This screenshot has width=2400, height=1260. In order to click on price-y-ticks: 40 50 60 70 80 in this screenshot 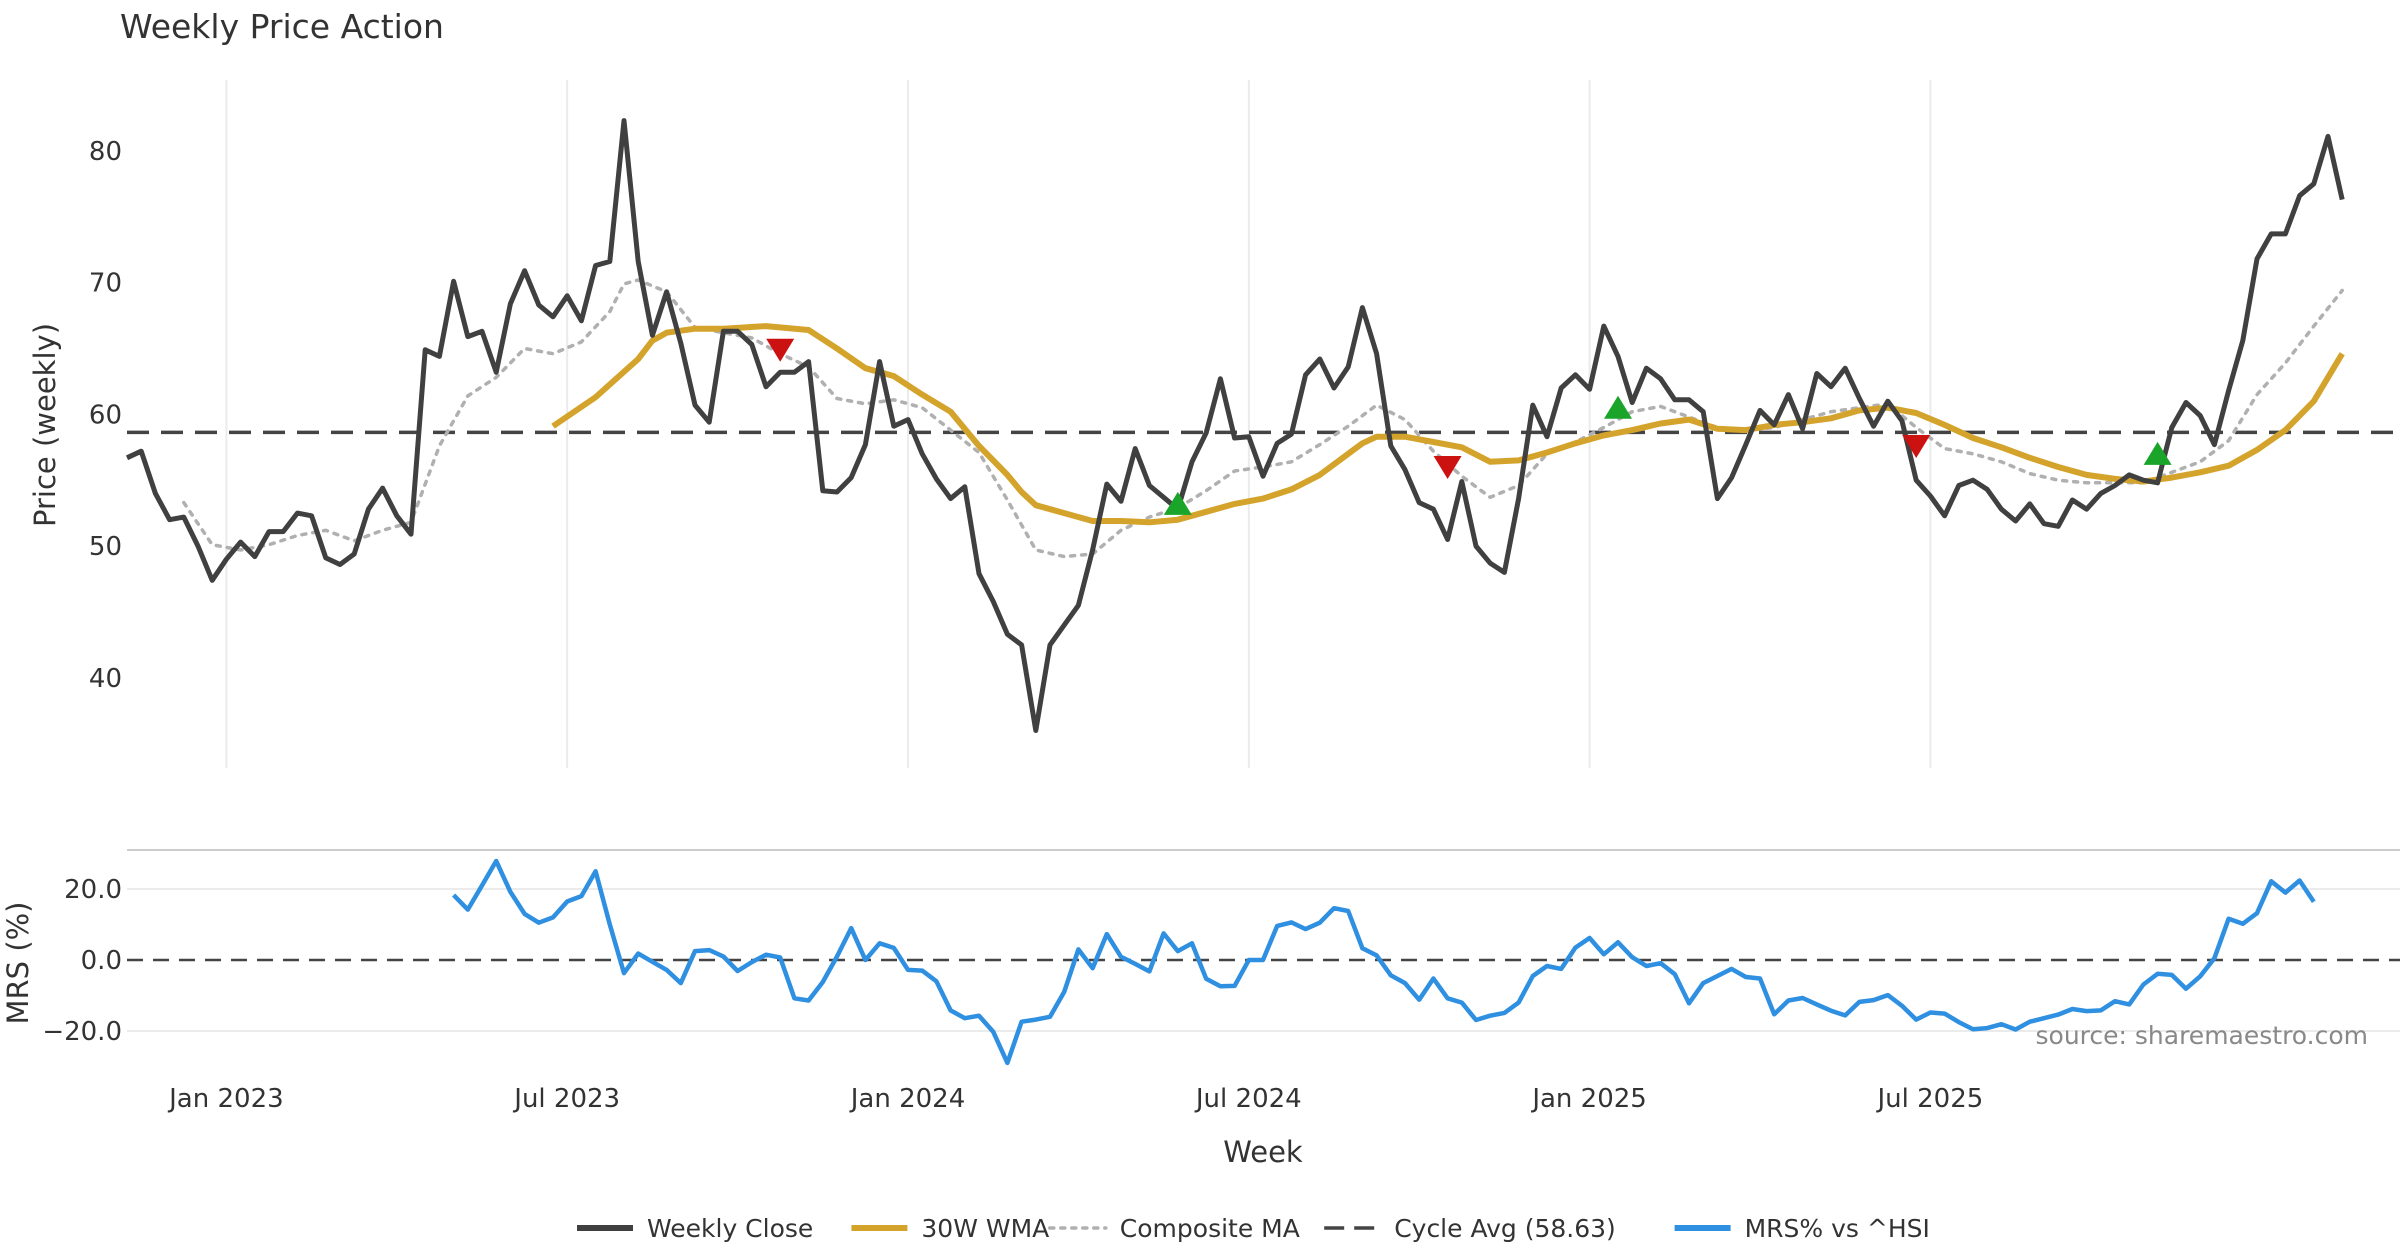, I will do `click(105, 415)`.